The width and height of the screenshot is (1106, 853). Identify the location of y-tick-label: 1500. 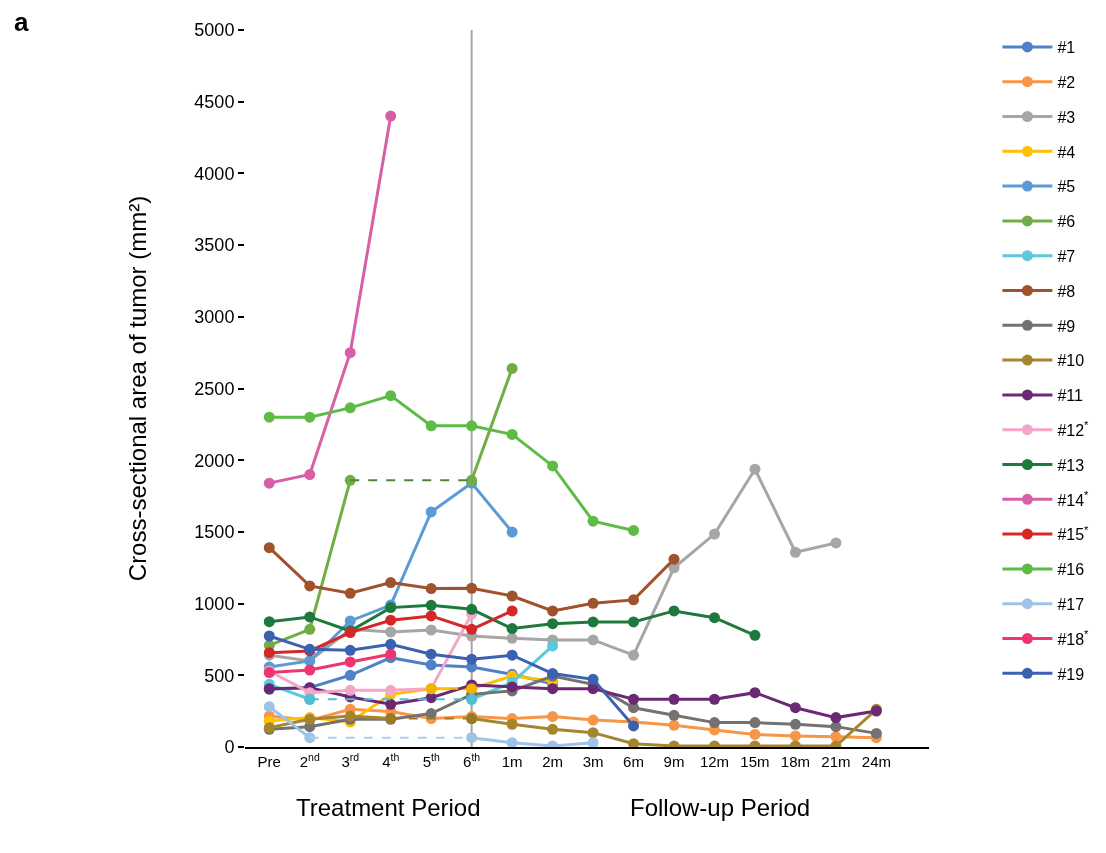
(214, 532).